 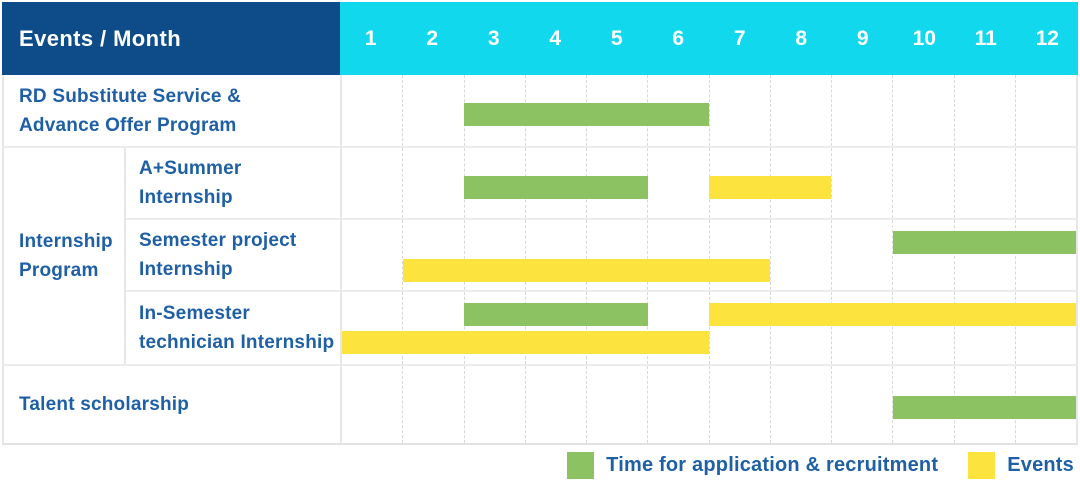 I want to click on application-swatch-icon, so click(x=581, y=465).